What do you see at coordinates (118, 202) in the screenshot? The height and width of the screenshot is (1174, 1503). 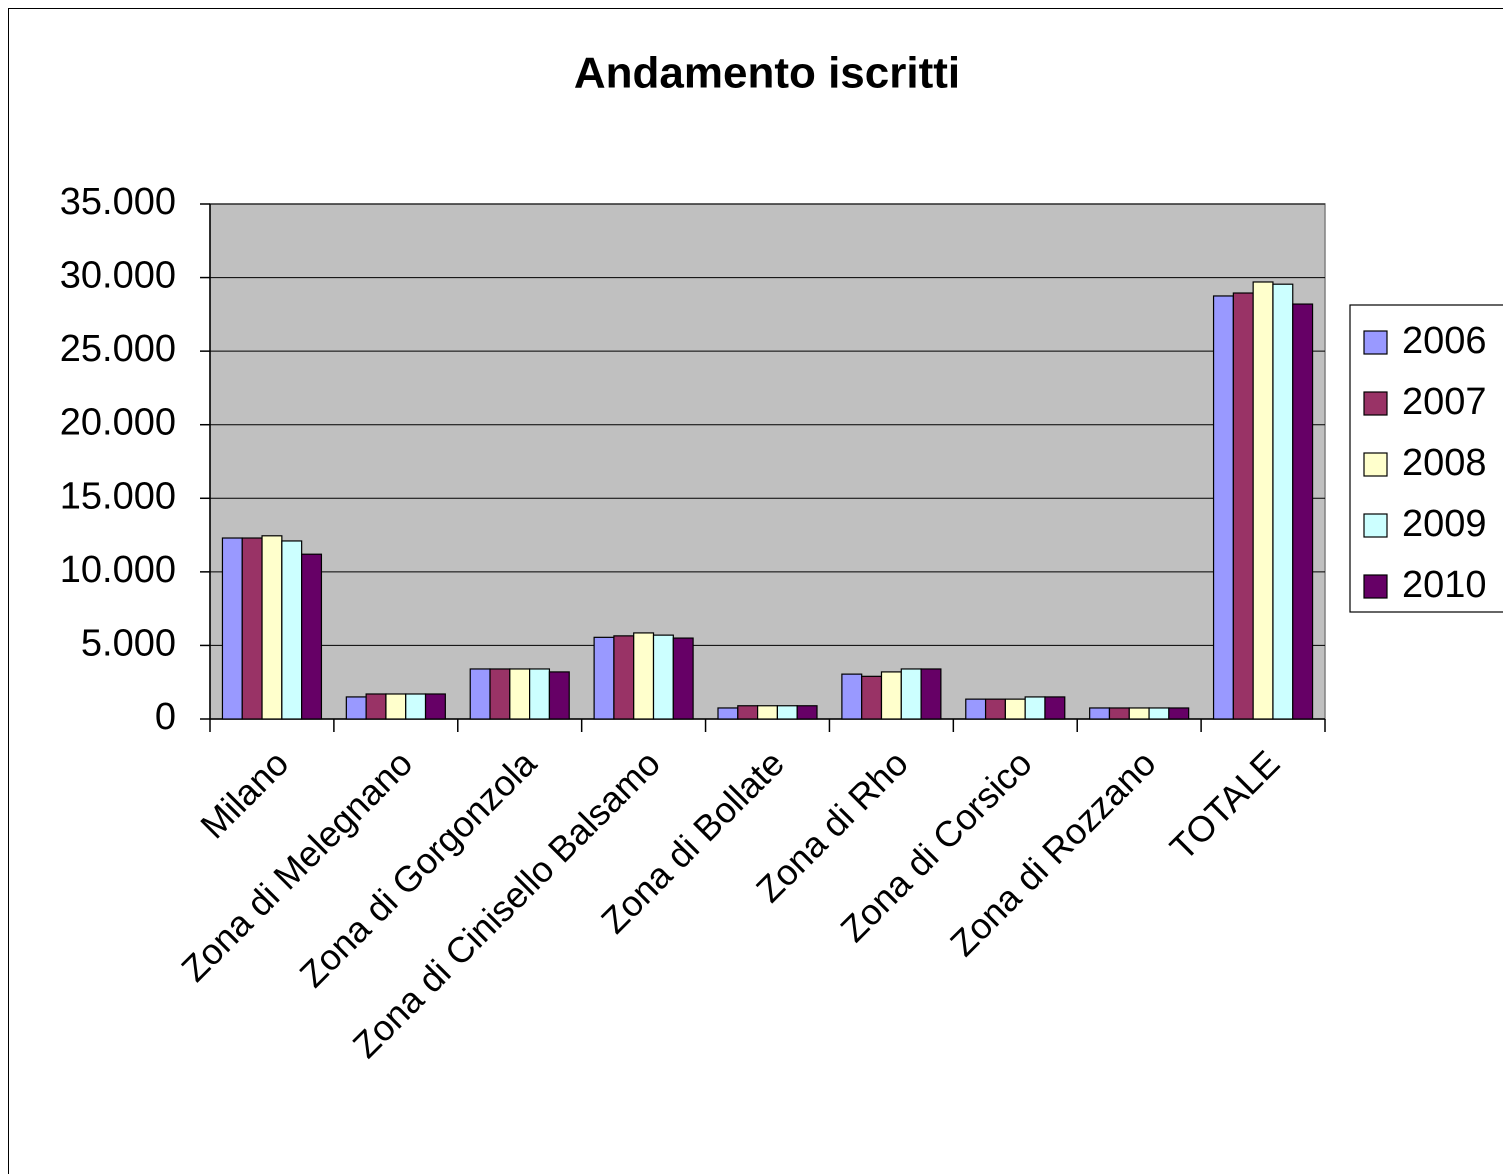 I see `y-tick-label: 35.000` at bounding box center [118, 202].